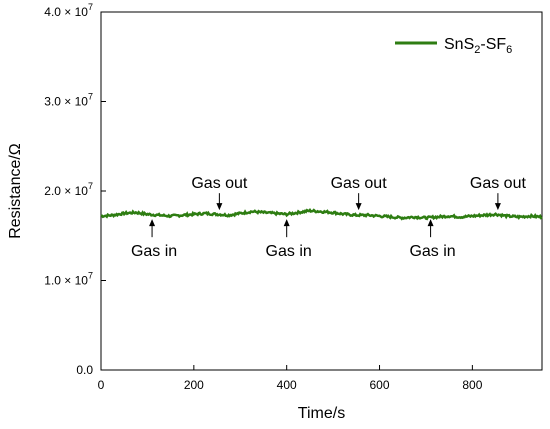 This screenshot has width=550, height=429. I want to click on x-tick-label: 400, so click(287, 385).